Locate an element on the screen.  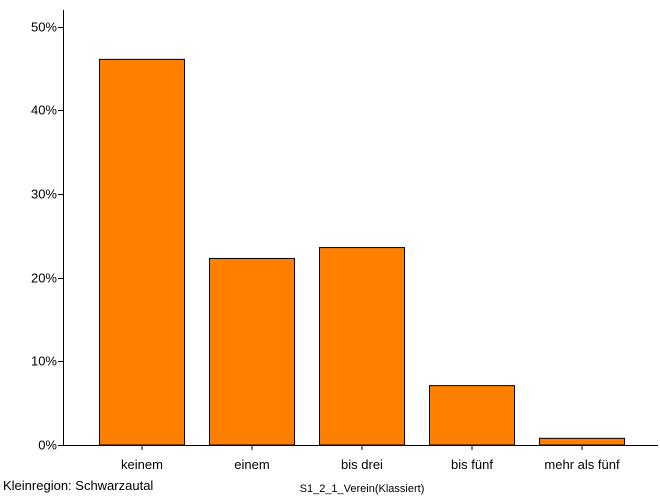
x-axis-tick-labels: keinem einem bis drei bis fünf mehr als fünf is located at coordinates (370, 458).